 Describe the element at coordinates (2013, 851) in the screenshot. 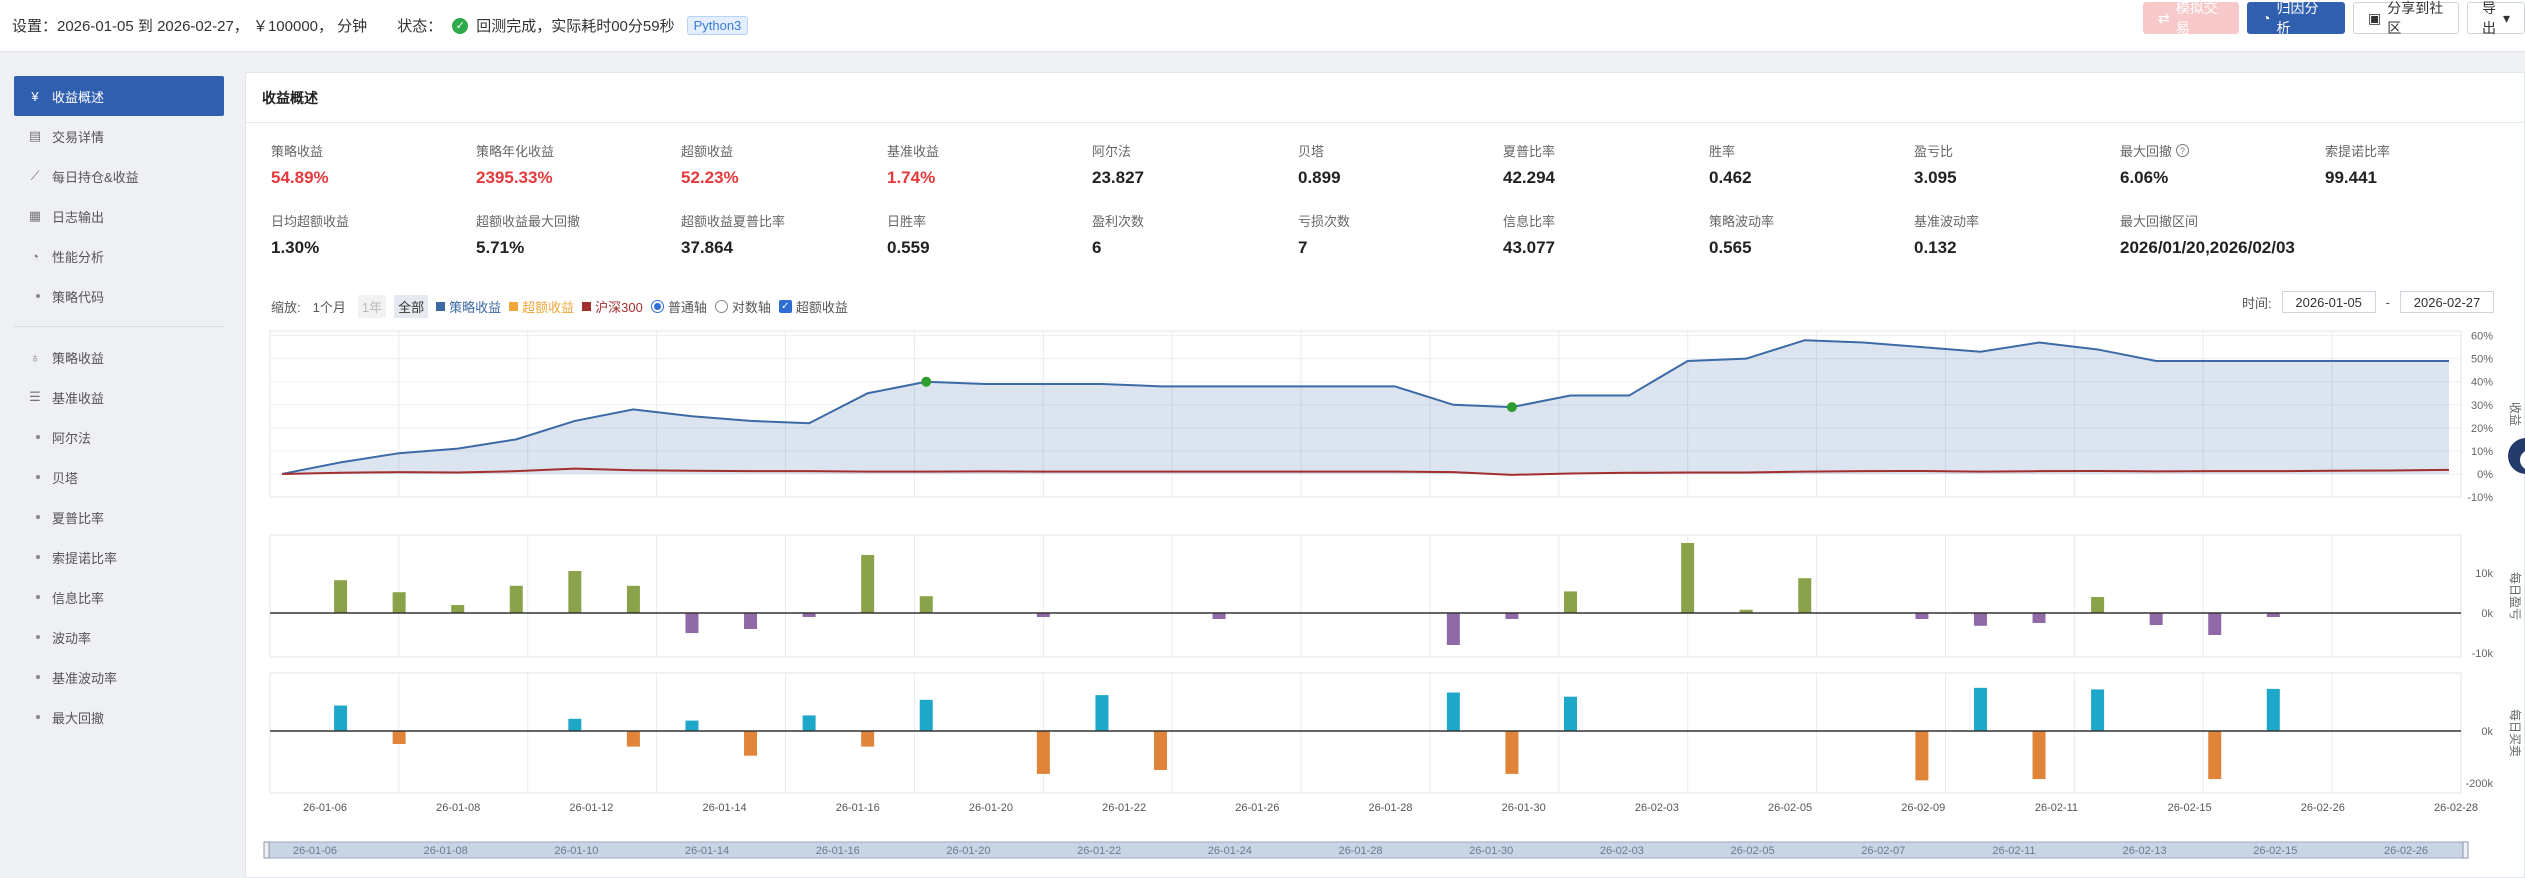

I see `navigator-label: 26-02-11` at that location.